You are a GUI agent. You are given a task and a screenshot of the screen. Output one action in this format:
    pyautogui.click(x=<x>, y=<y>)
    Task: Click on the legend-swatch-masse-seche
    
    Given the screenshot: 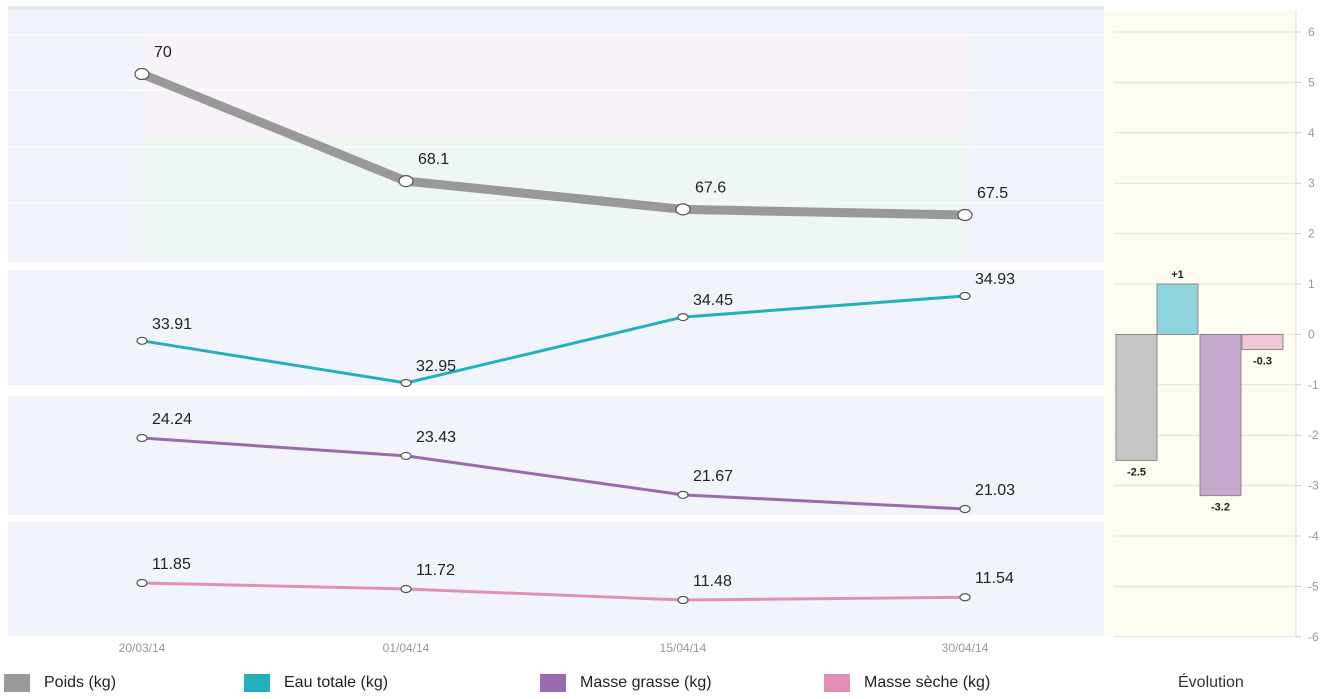 What is the action you would take?
    pyautogui.click(x=837, y=683)
    